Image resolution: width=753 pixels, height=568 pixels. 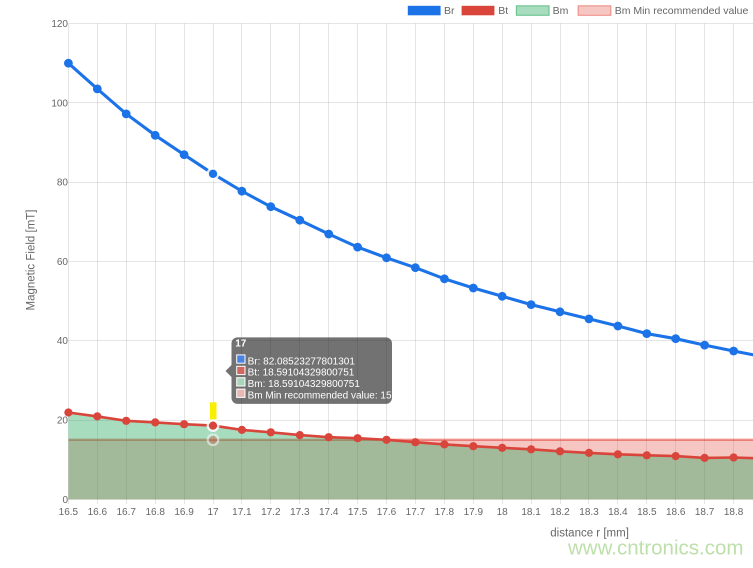 I want to click on svg-text: Bm, so click(x=561, y=11).